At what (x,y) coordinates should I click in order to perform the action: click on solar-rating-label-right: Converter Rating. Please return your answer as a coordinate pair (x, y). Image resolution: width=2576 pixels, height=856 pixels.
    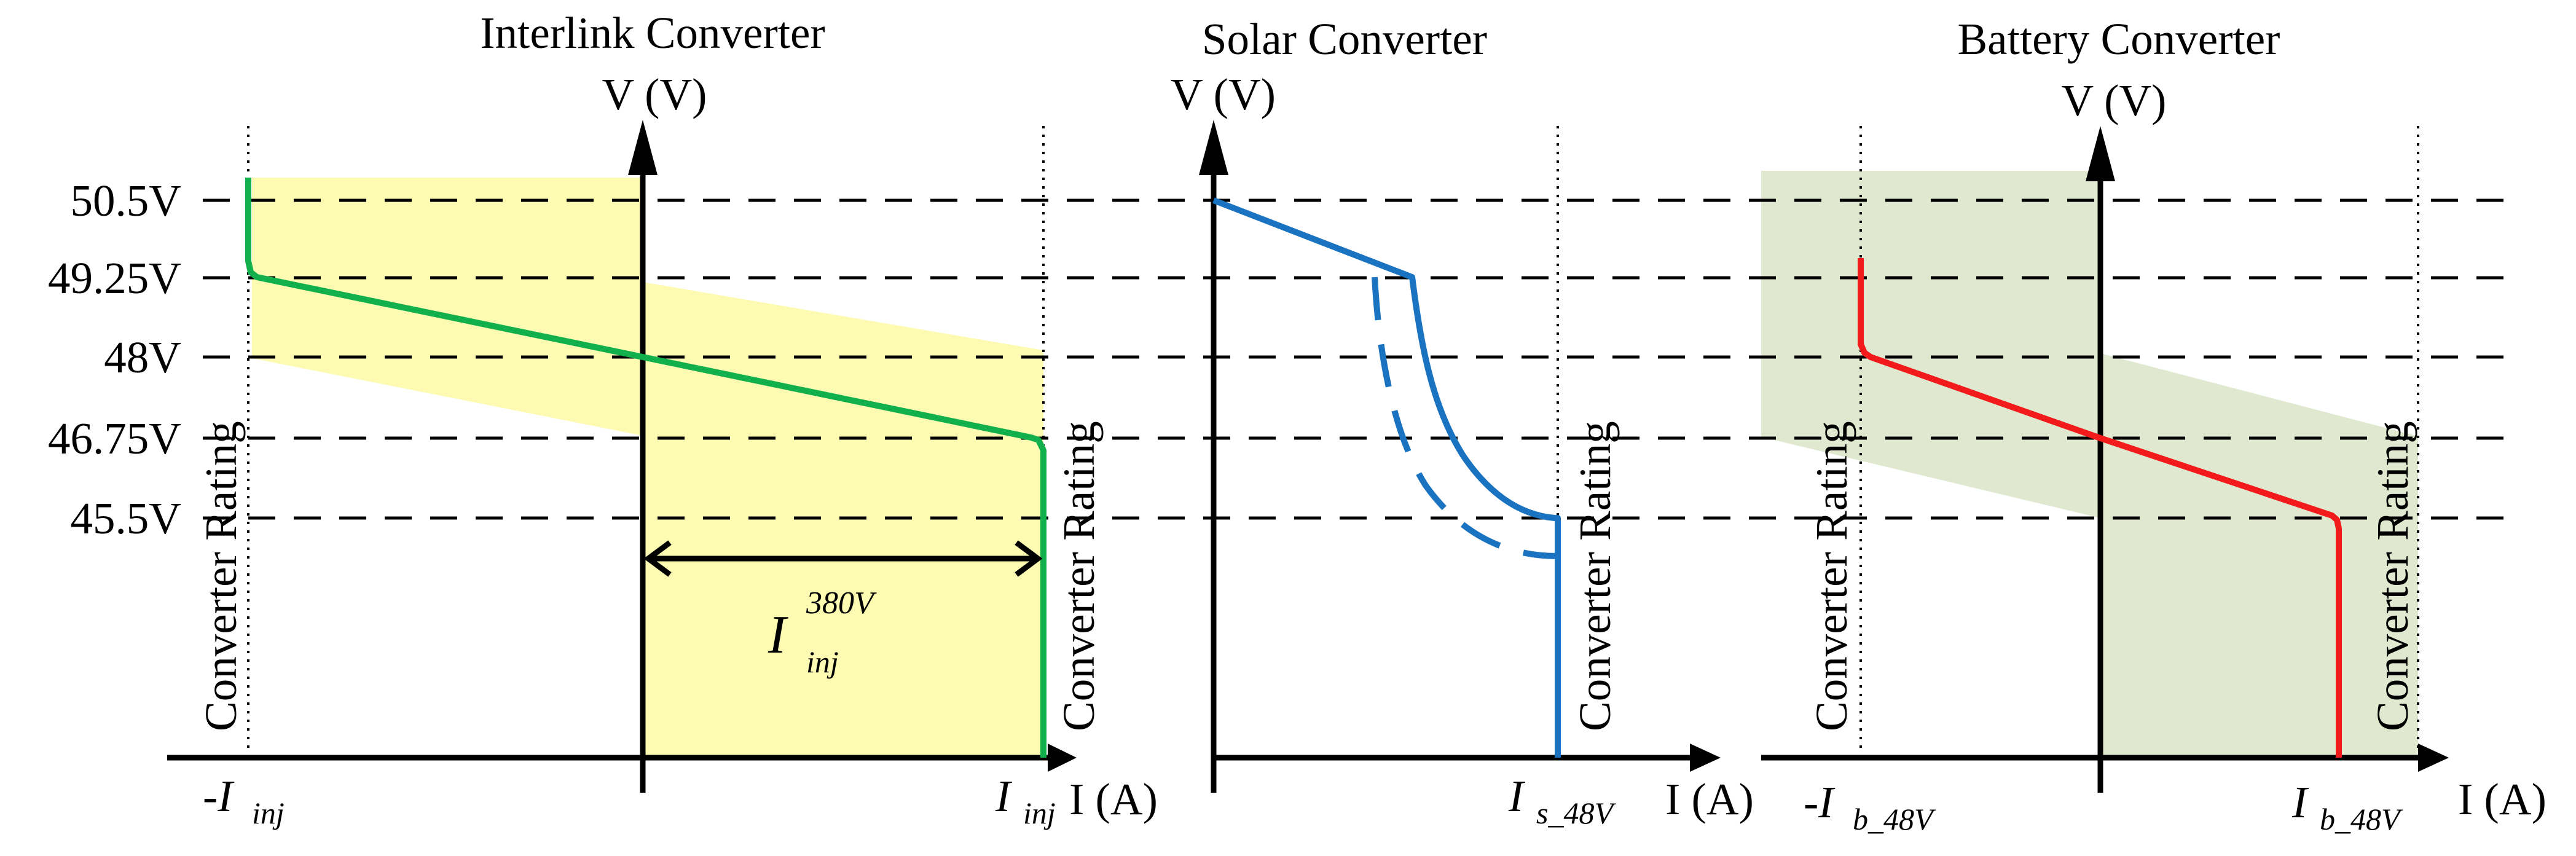
    Looking at the image, I should click on (1595, 576).